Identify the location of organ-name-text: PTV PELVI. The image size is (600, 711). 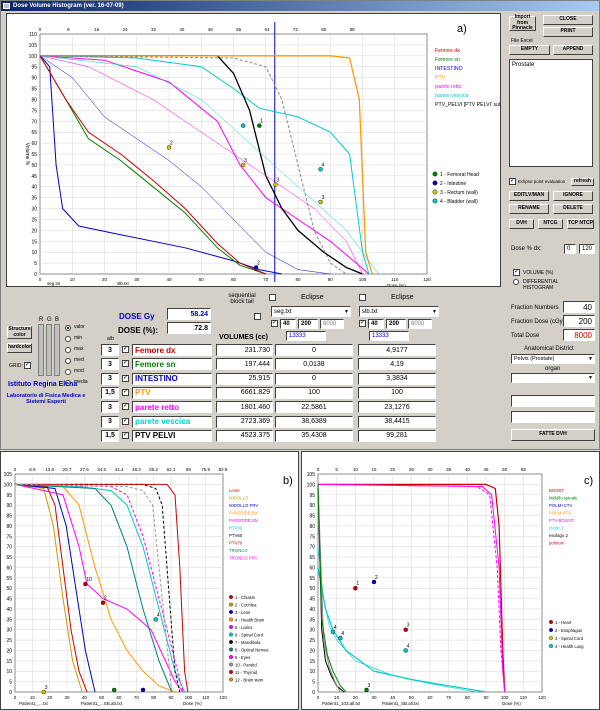
(155, 436).